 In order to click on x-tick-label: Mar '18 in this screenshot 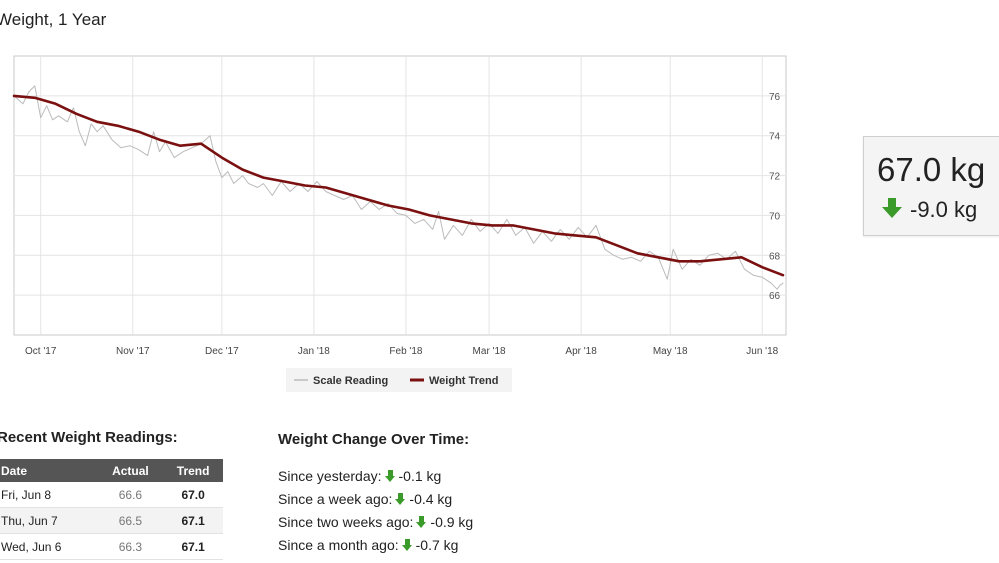, I will do `click(489, 351)`.